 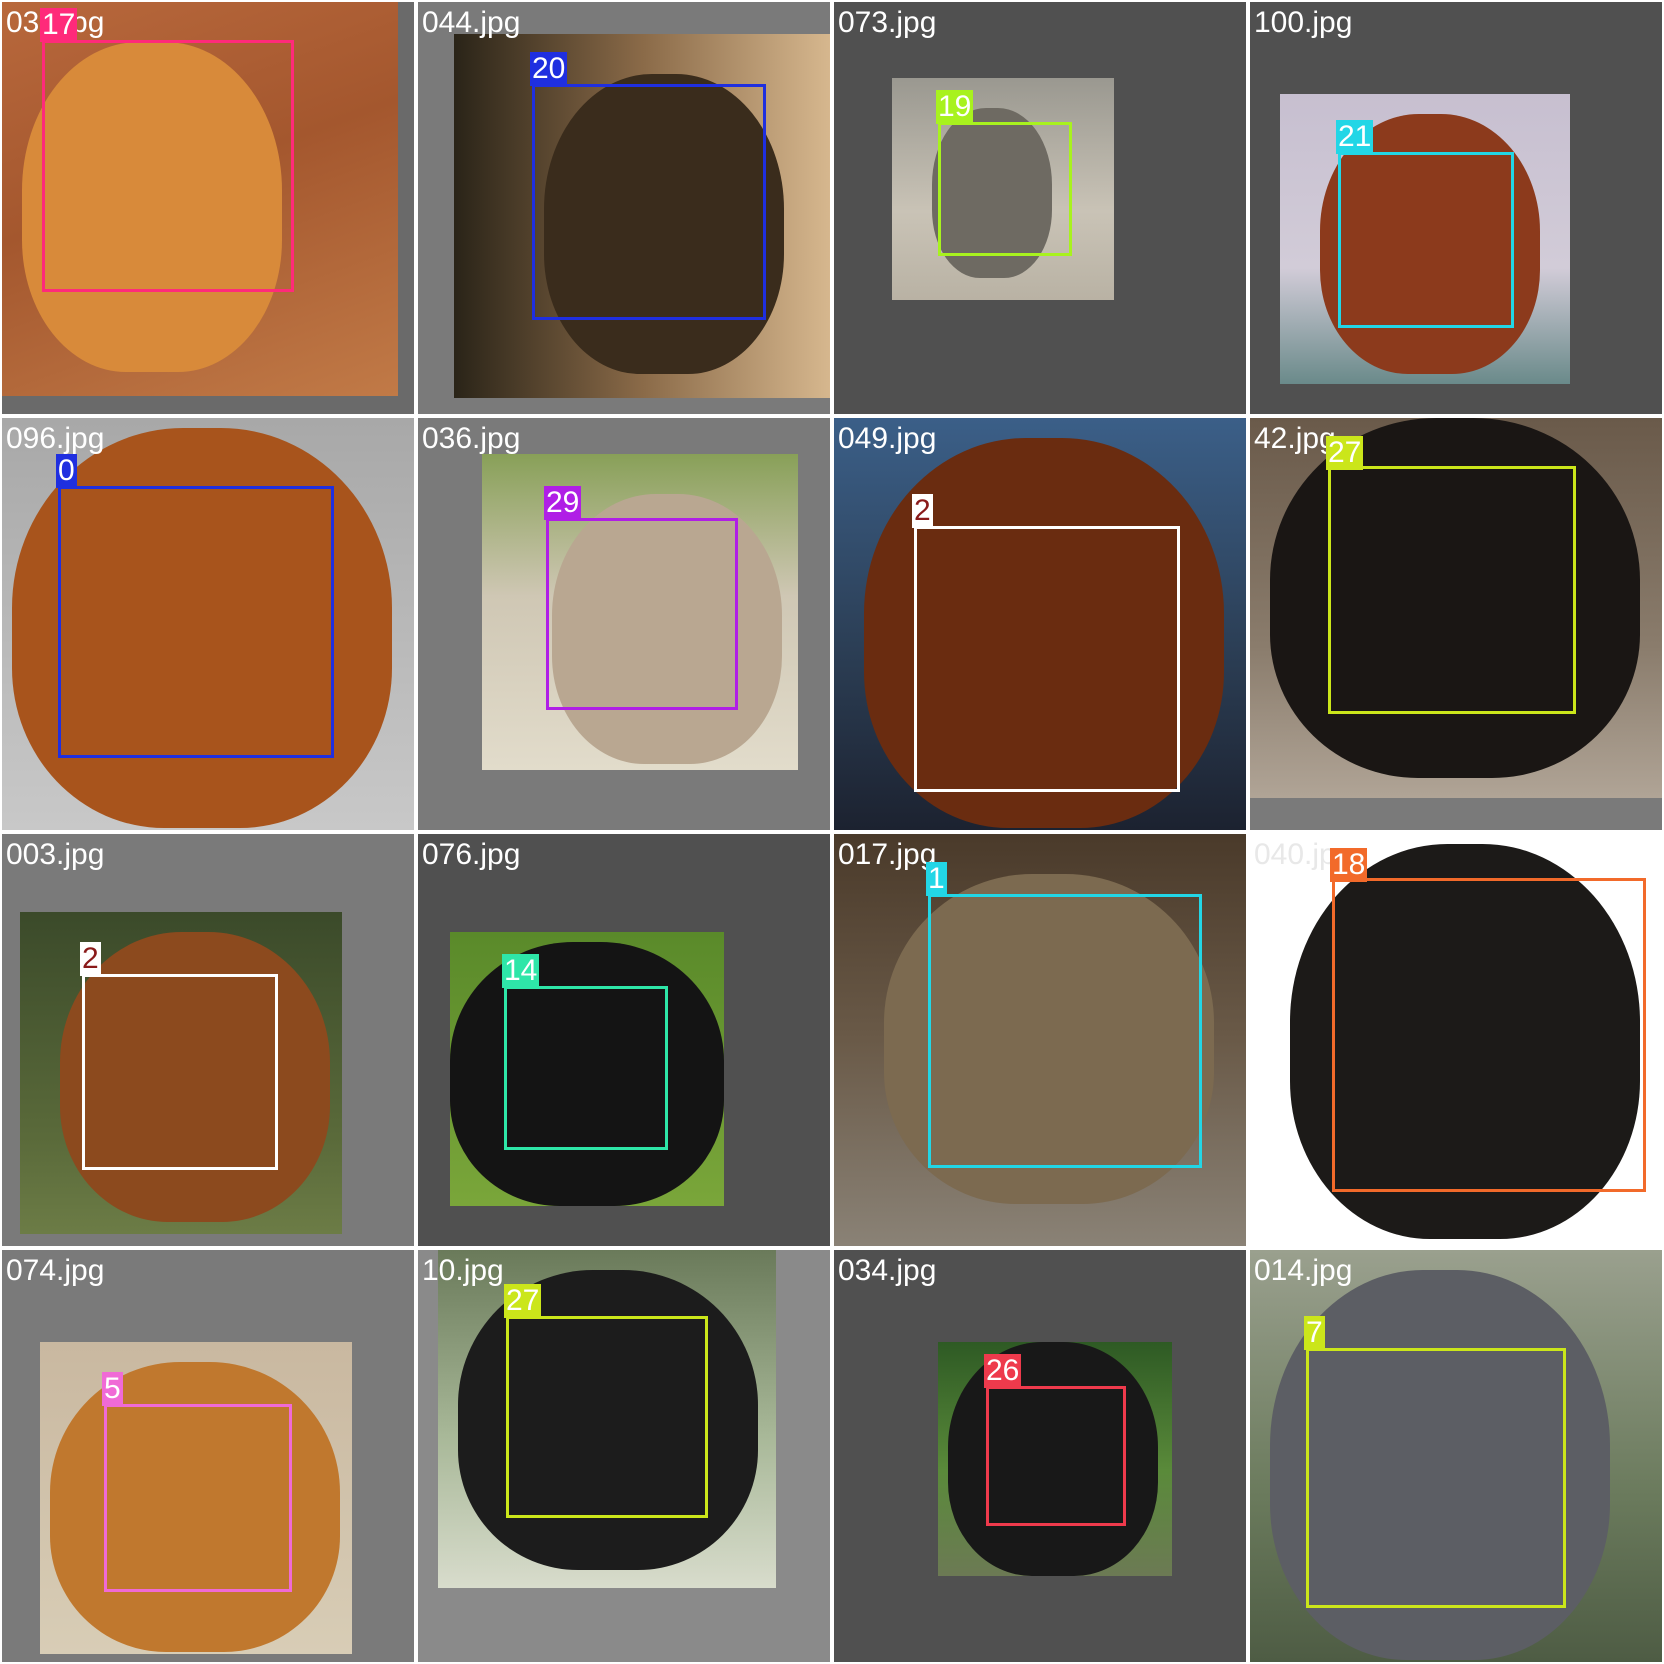 I want to click on tile-11: 040.jpg 18, so click(x=1456, y=1040).